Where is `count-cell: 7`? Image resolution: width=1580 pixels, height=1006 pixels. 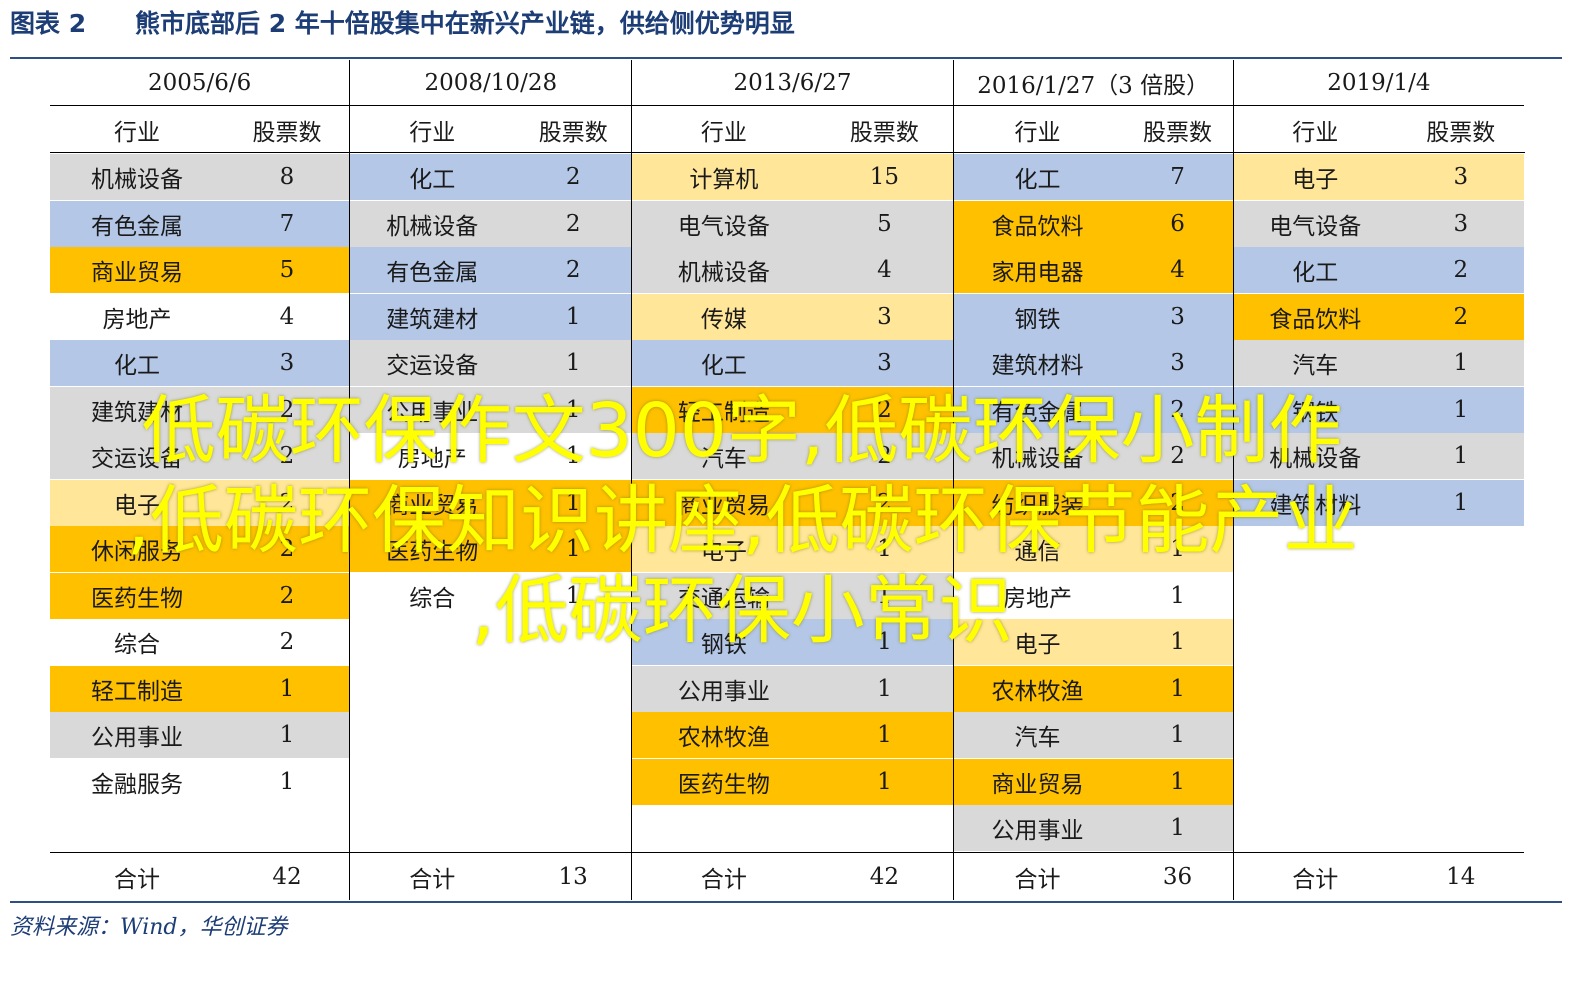 count-cell: 7 is located at coordinates (287, 223).